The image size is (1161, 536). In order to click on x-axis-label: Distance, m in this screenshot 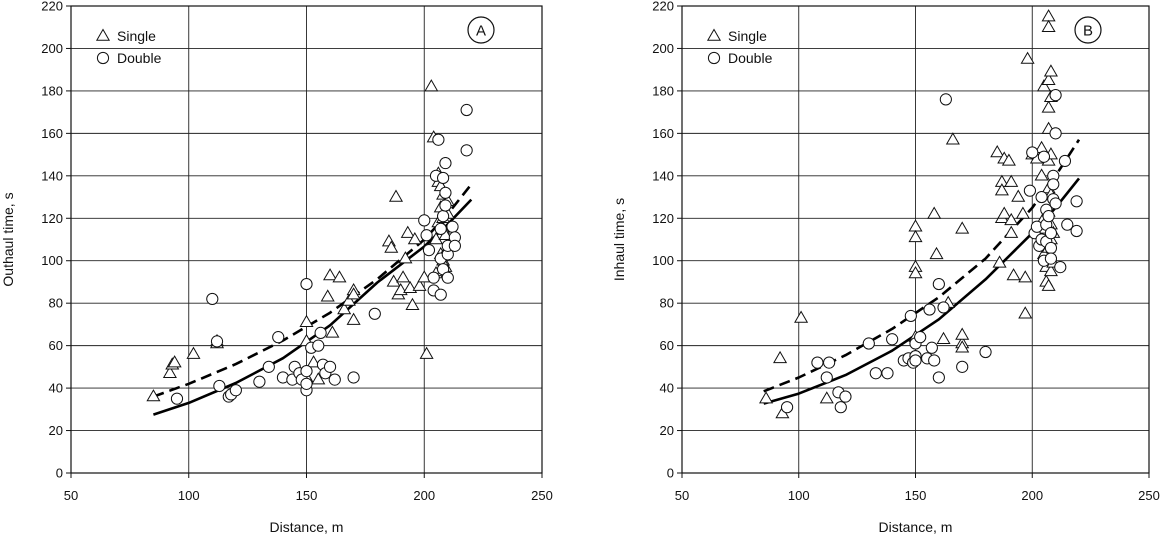, I will do `click(916, 527)`.